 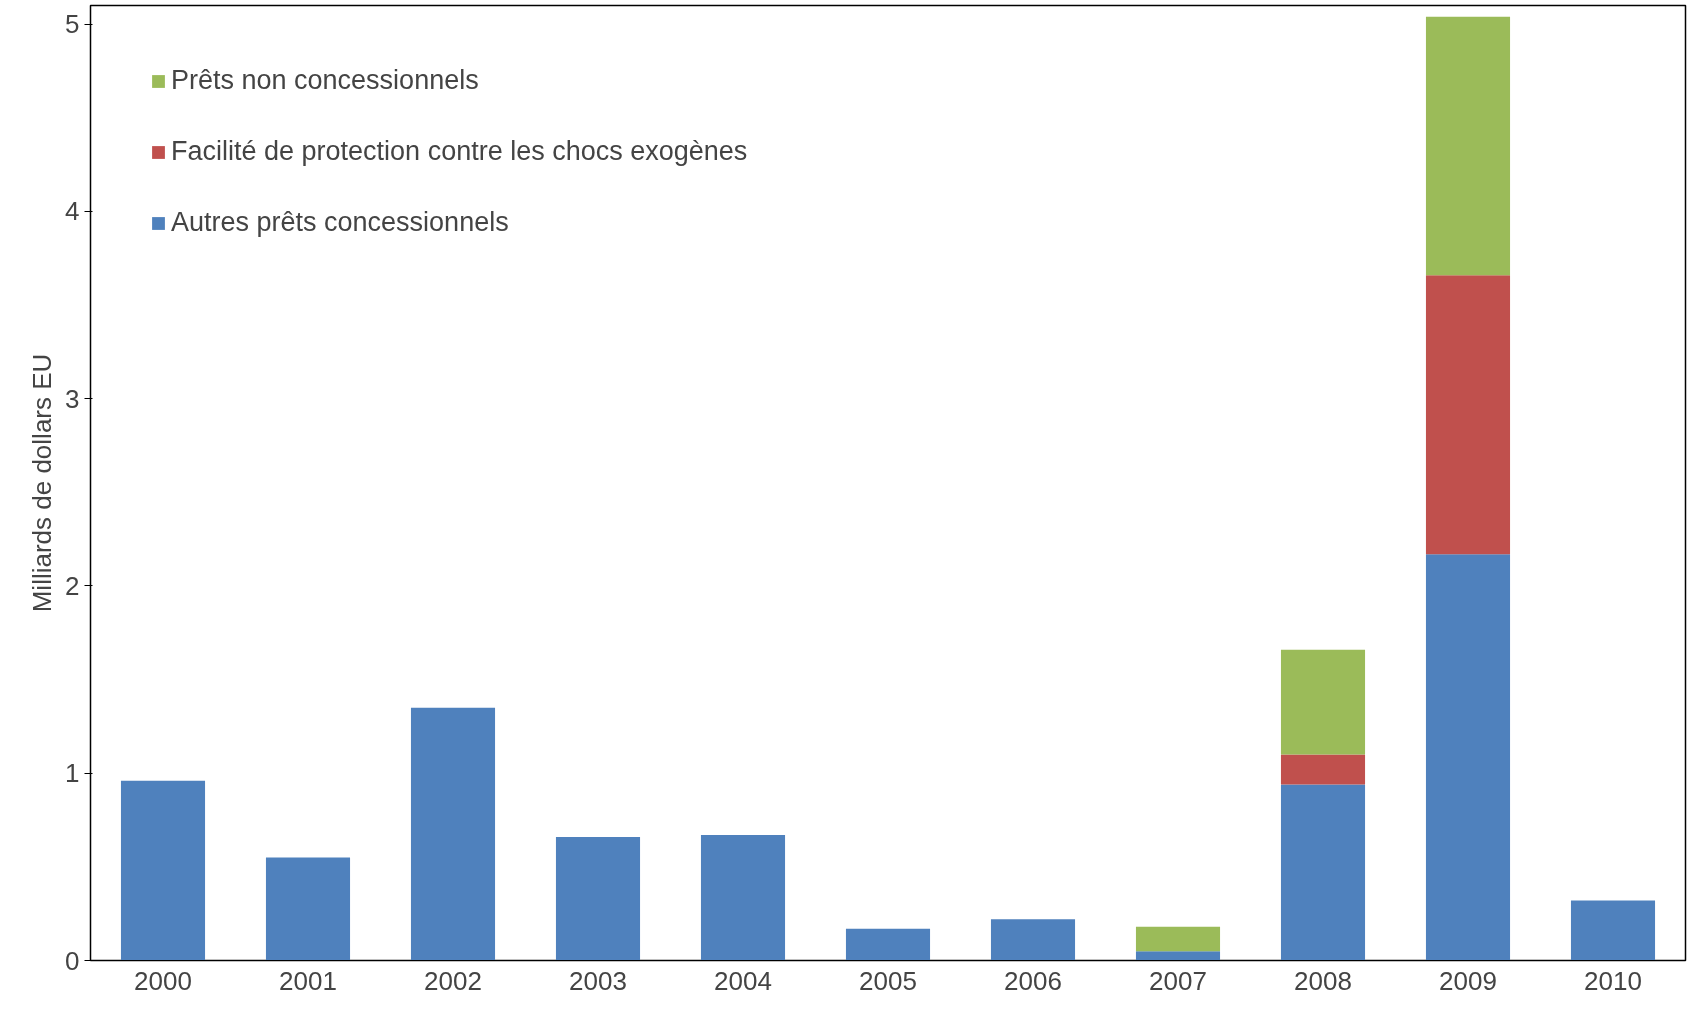 What do you see at coordinates (72, 398) in the screenshot?
I see `y-tick-label: 3` at bounding box center [72, 398].